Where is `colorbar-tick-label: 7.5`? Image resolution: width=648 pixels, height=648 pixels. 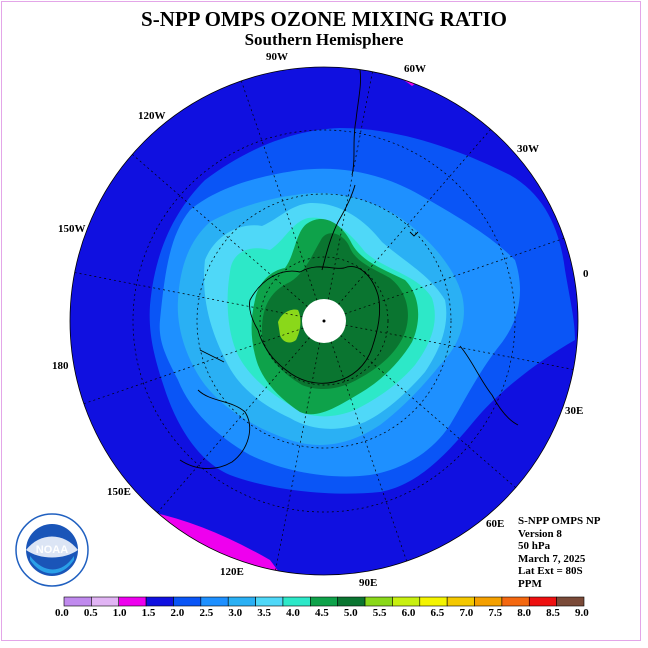 colorbar-tick-label: 7.5 is located at coordinates (495, 613).